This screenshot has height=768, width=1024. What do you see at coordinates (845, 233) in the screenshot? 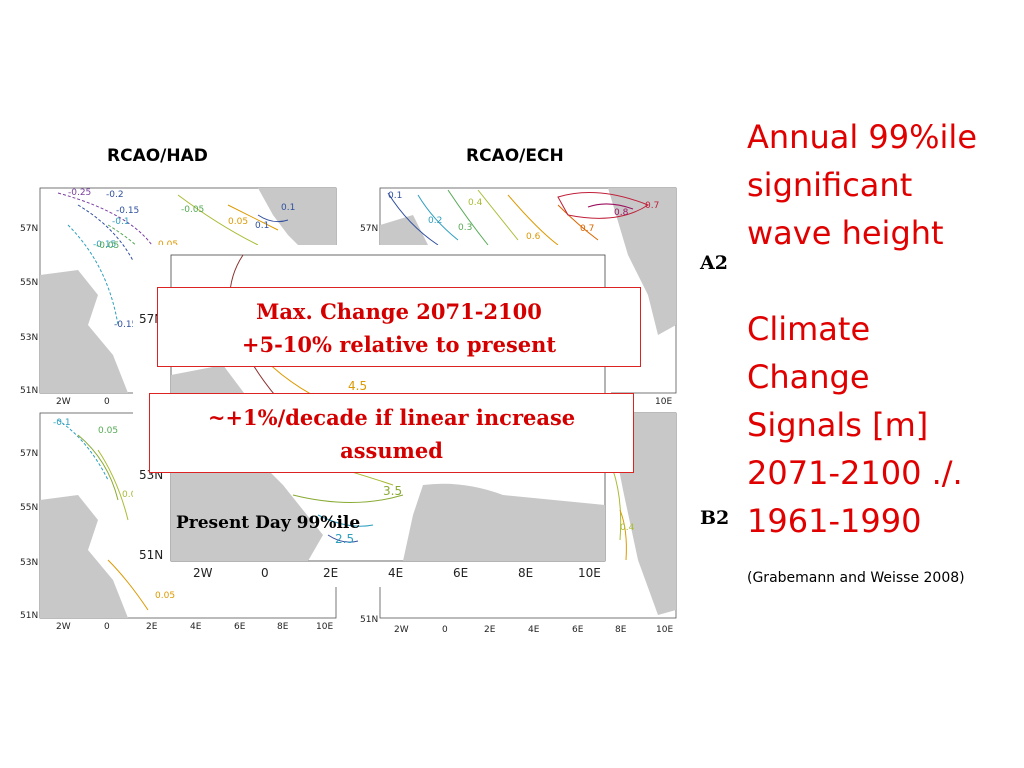
I see `title-line-3: wave height` at bounding box center [845, 233].